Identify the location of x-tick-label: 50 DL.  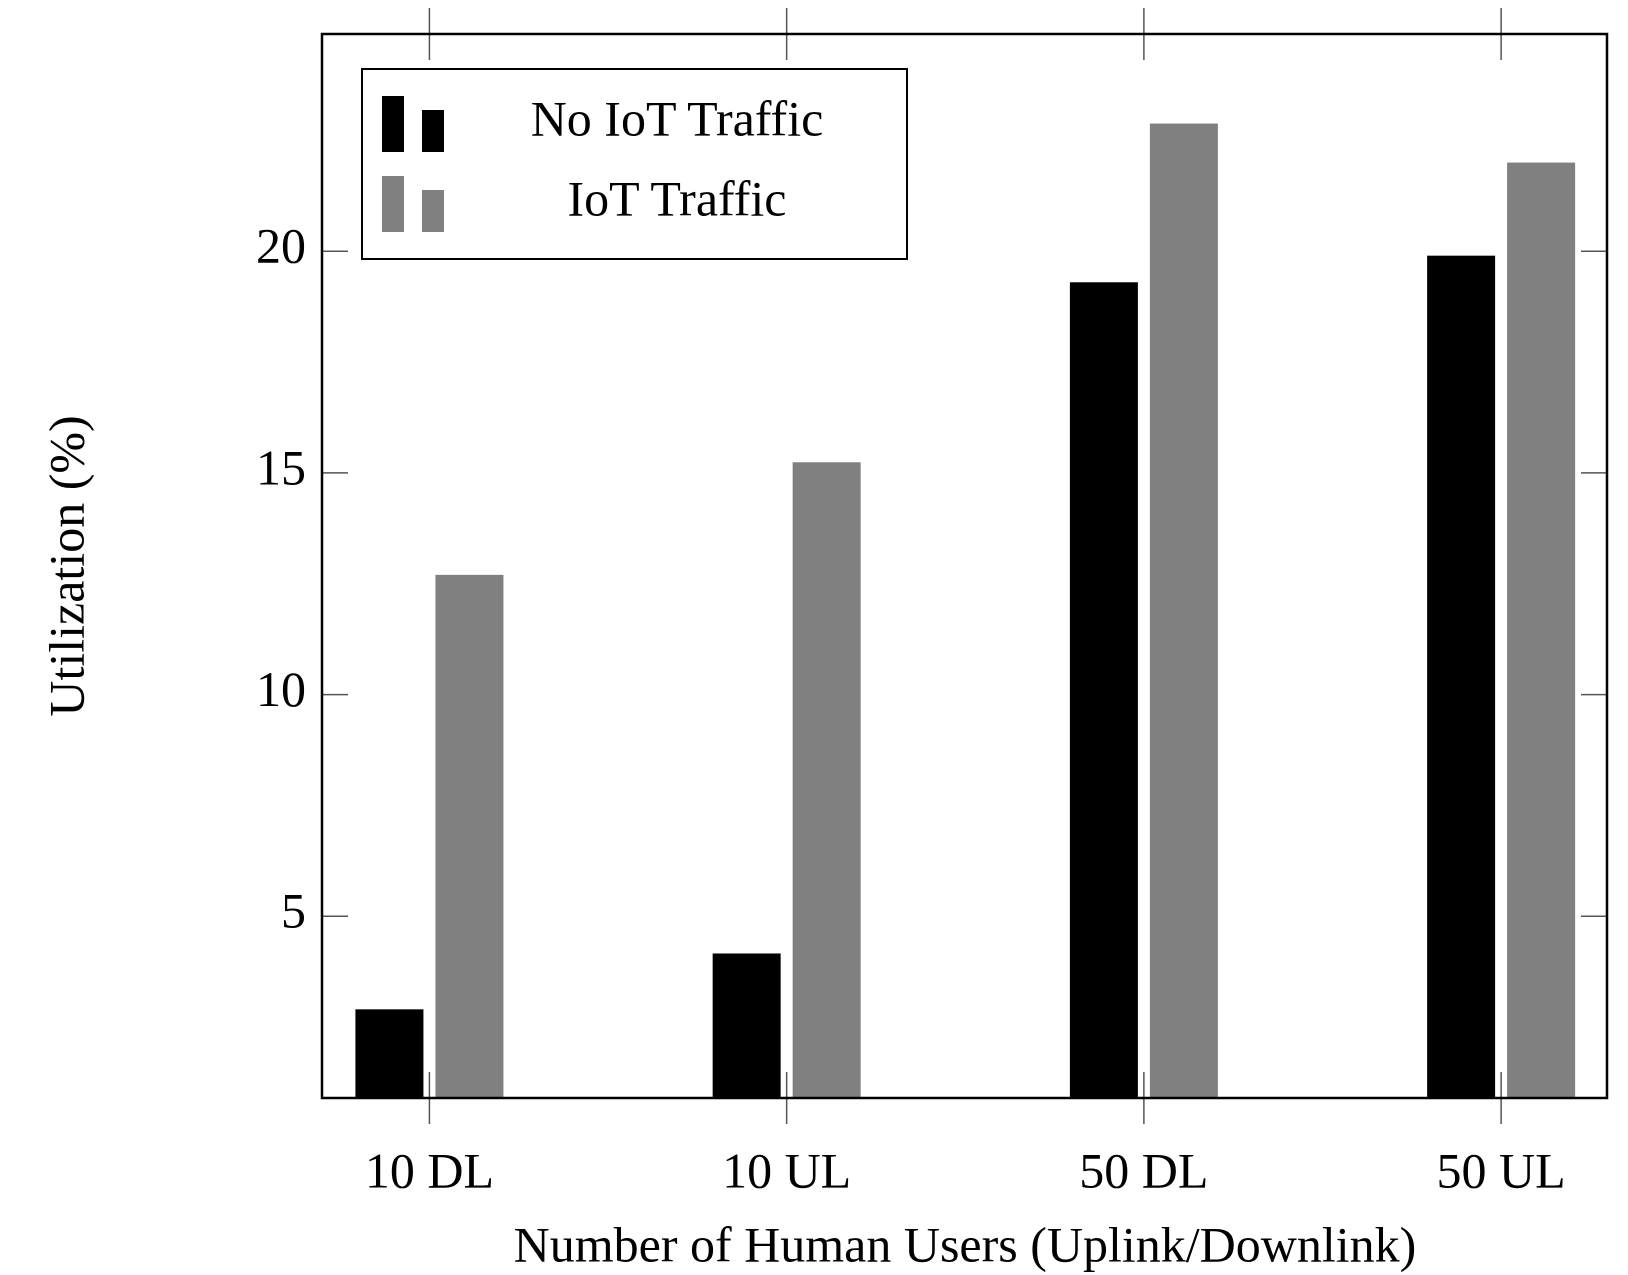
(1143, 1170).